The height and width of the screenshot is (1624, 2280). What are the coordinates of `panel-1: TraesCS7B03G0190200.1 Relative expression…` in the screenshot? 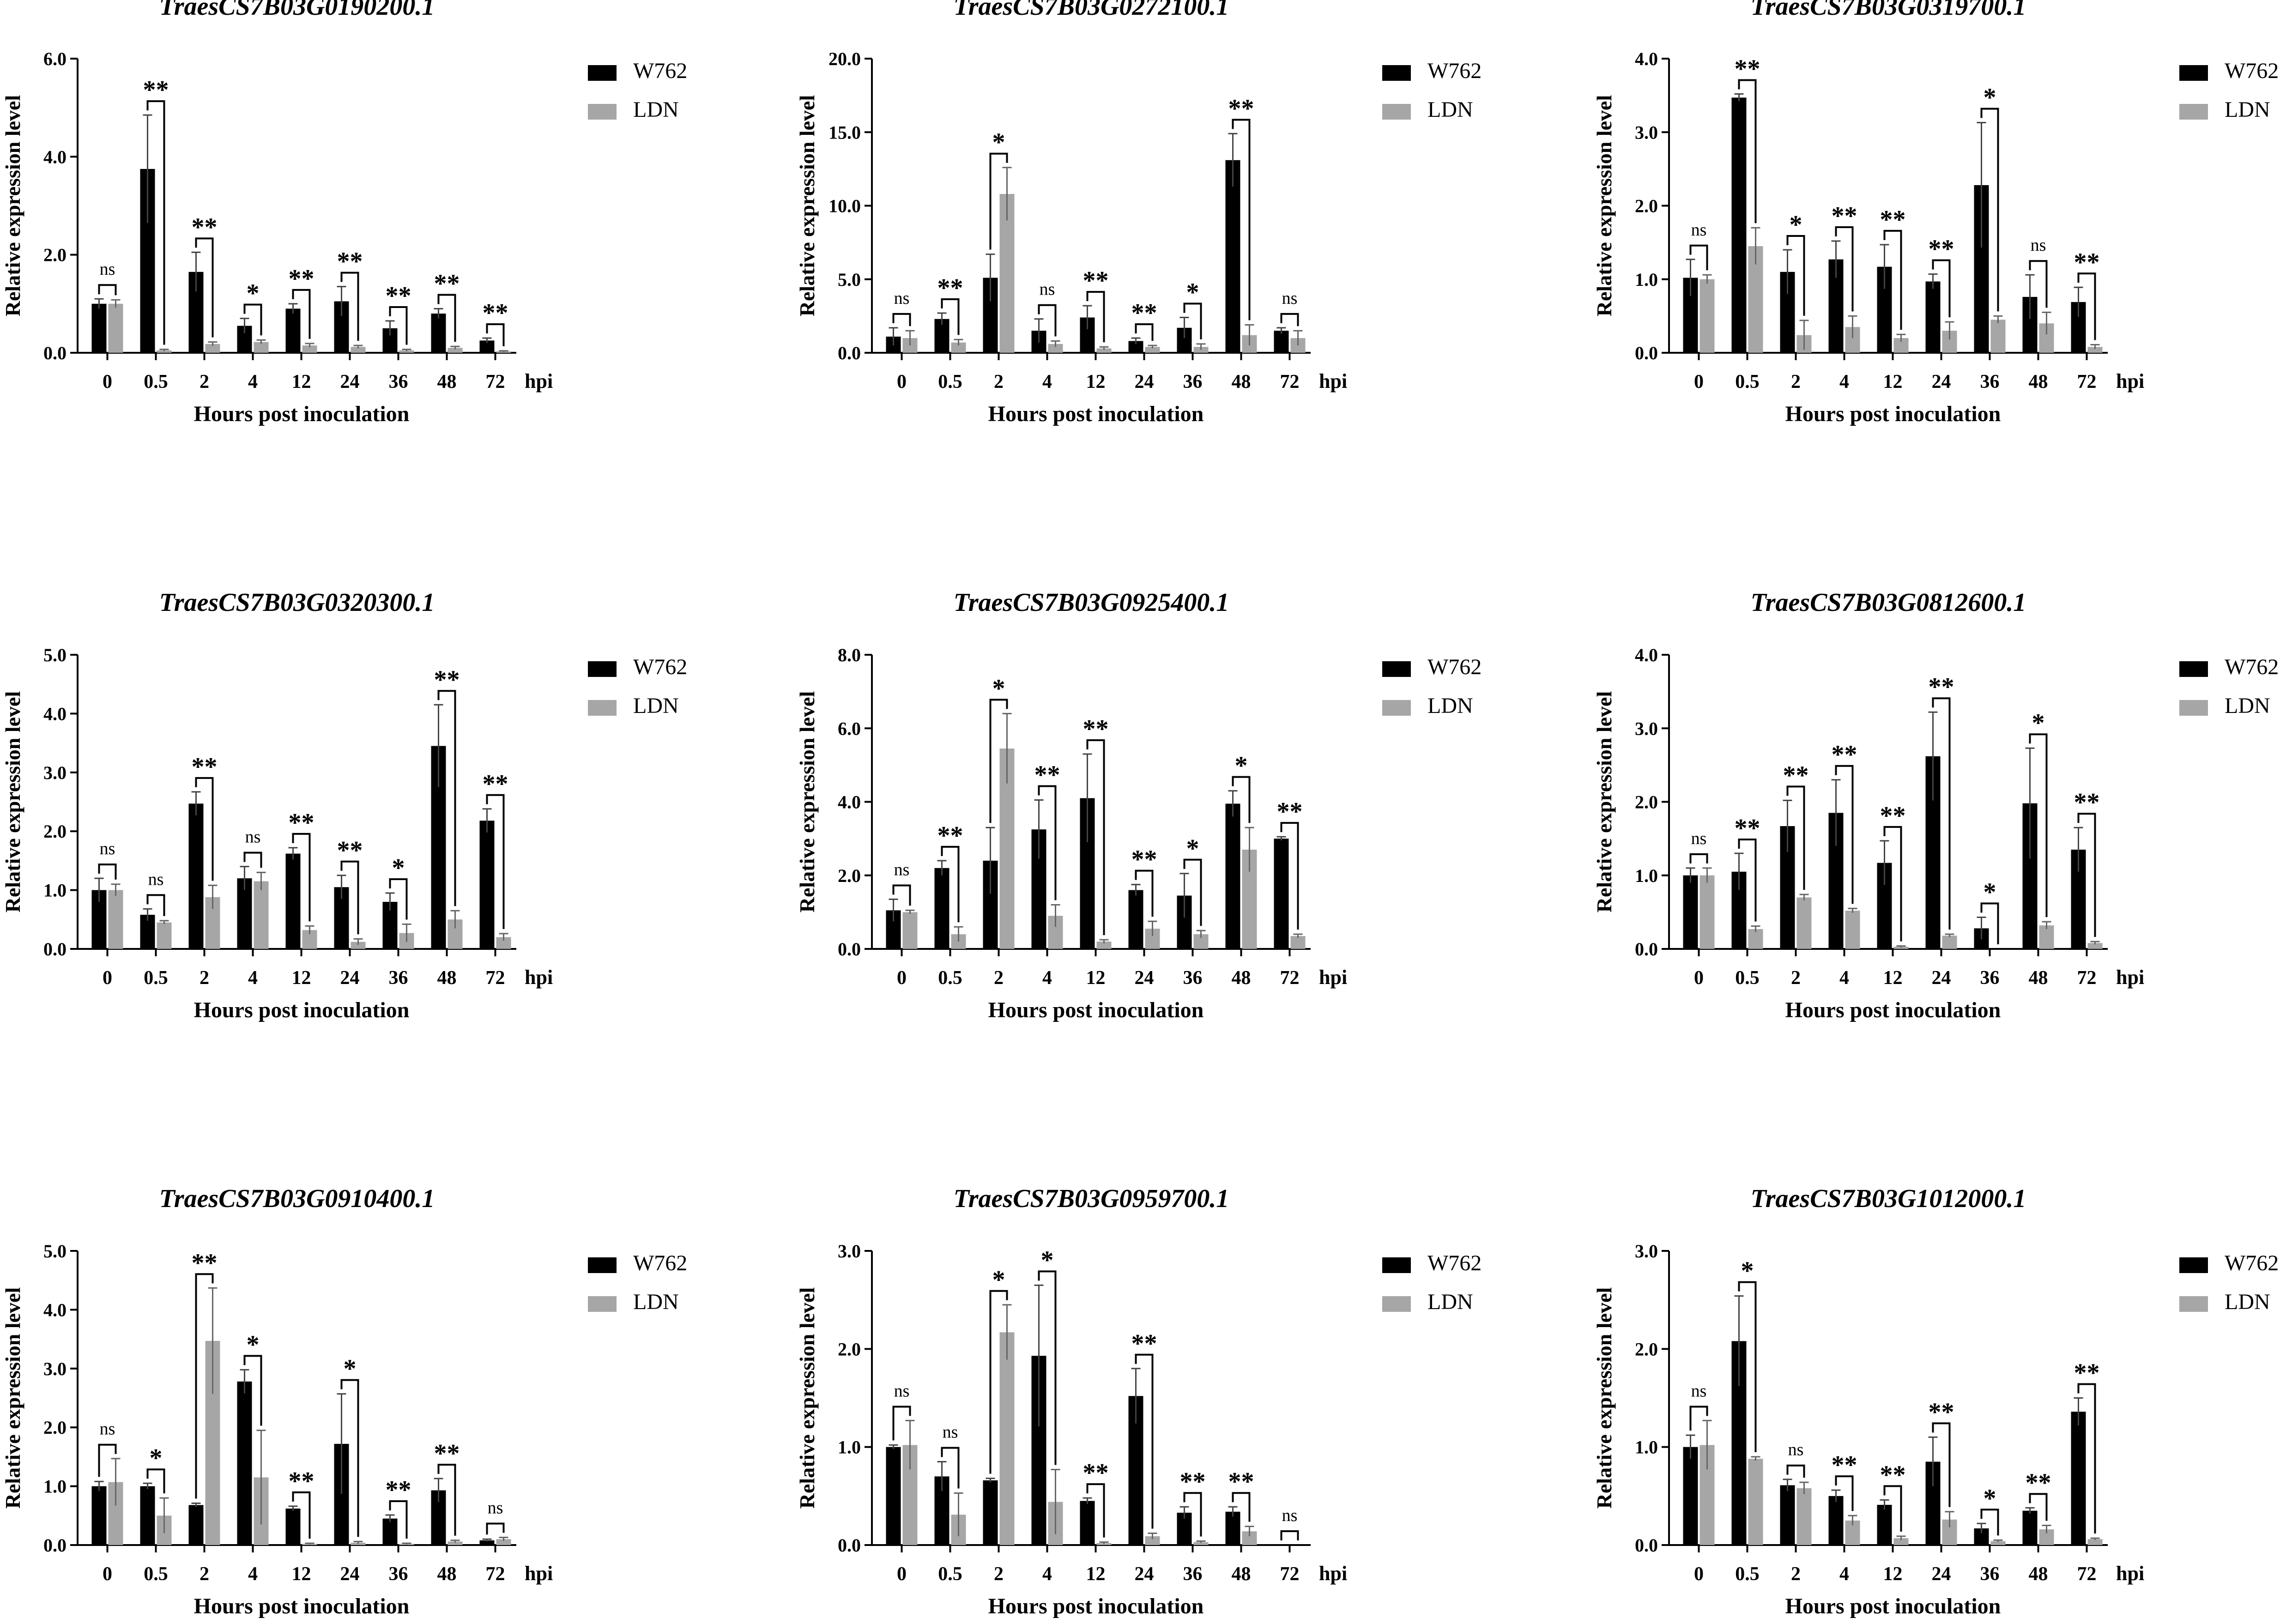 It's located at (344, 213).